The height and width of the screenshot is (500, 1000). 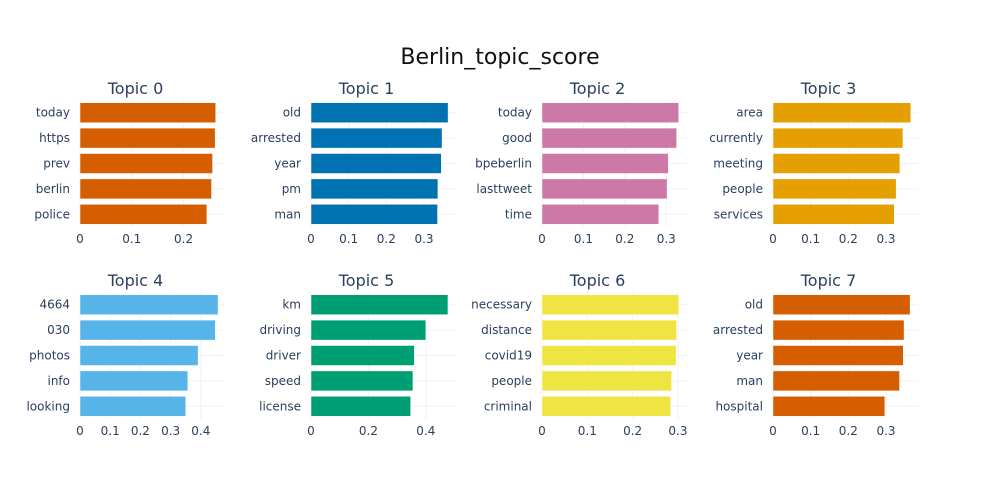 I want to click on category-label: necessary, so click(x=501, y=305).